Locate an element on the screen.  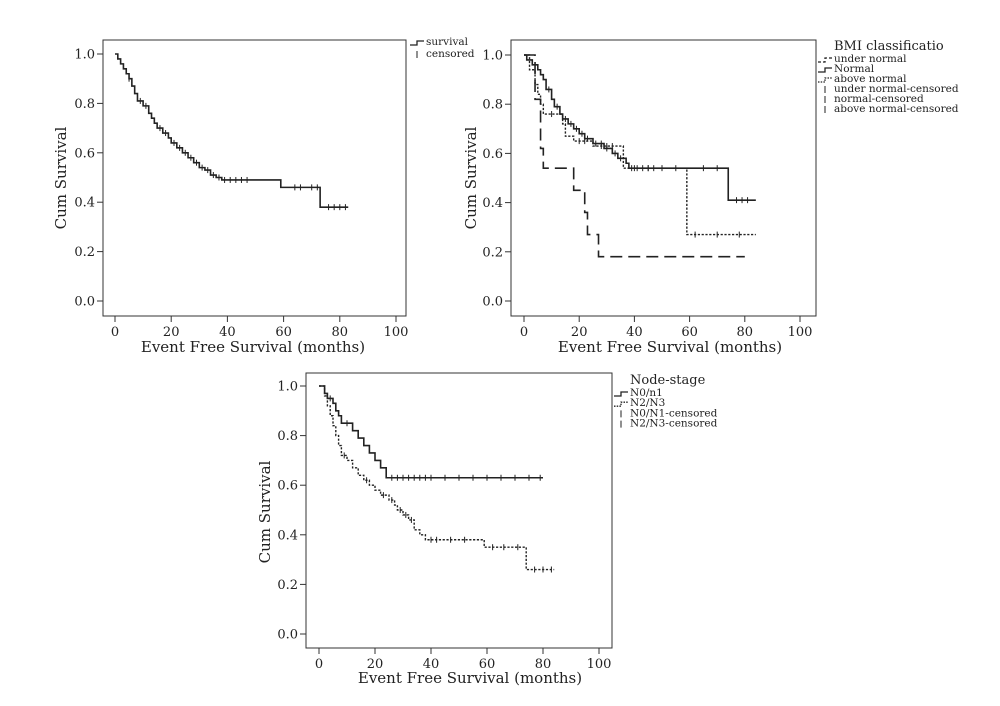
legend-label: N0/n1 is located at coordinates (646, 393).